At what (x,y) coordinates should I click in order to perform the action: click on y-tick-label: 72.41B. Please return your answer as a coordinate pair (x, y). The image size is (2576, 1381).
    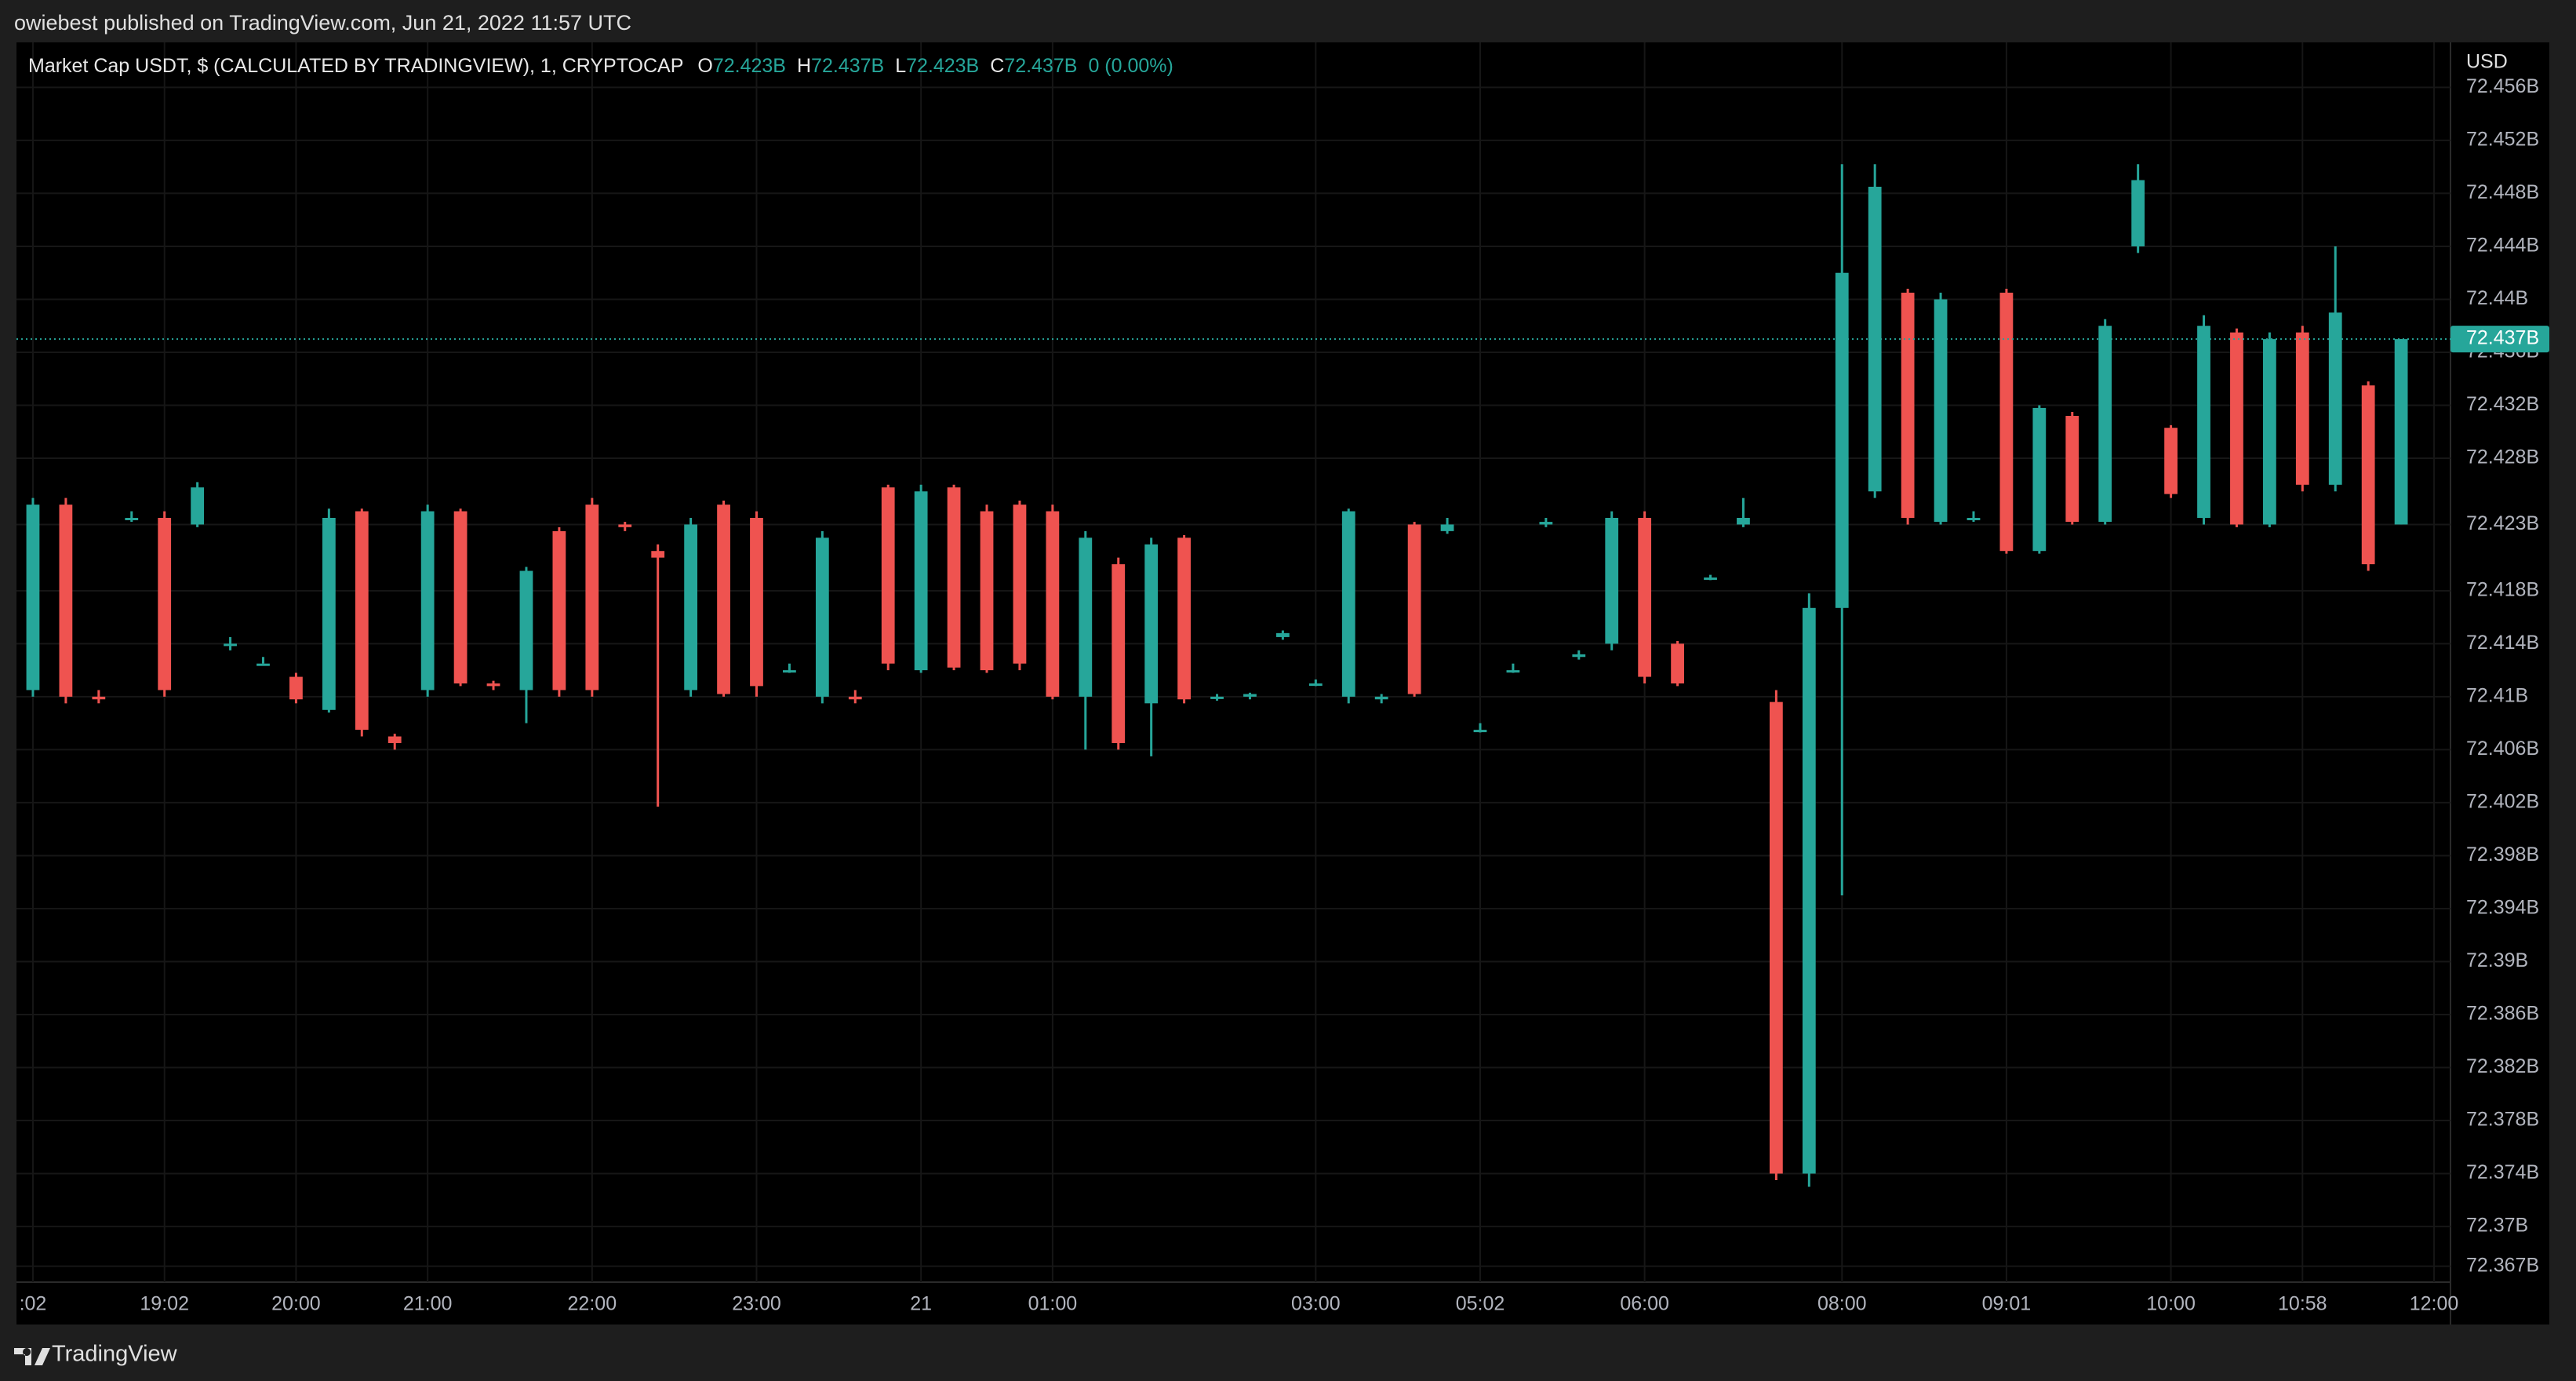
    Looking at the image, I should click on (2497, 695).